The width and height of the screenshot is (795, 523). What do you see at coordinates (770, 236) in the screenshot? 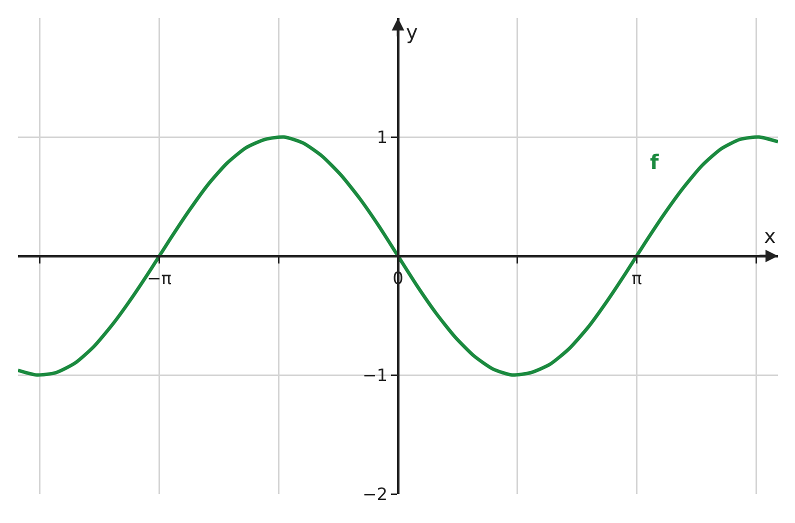
I see `x-axis-title: x` at bounding box center [770, 236].